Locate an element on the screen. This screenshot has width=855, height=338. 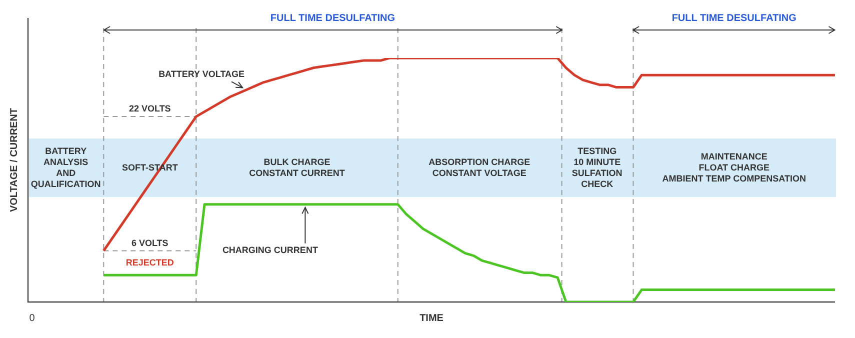
text: 0 is located at coordinates (32, 318).